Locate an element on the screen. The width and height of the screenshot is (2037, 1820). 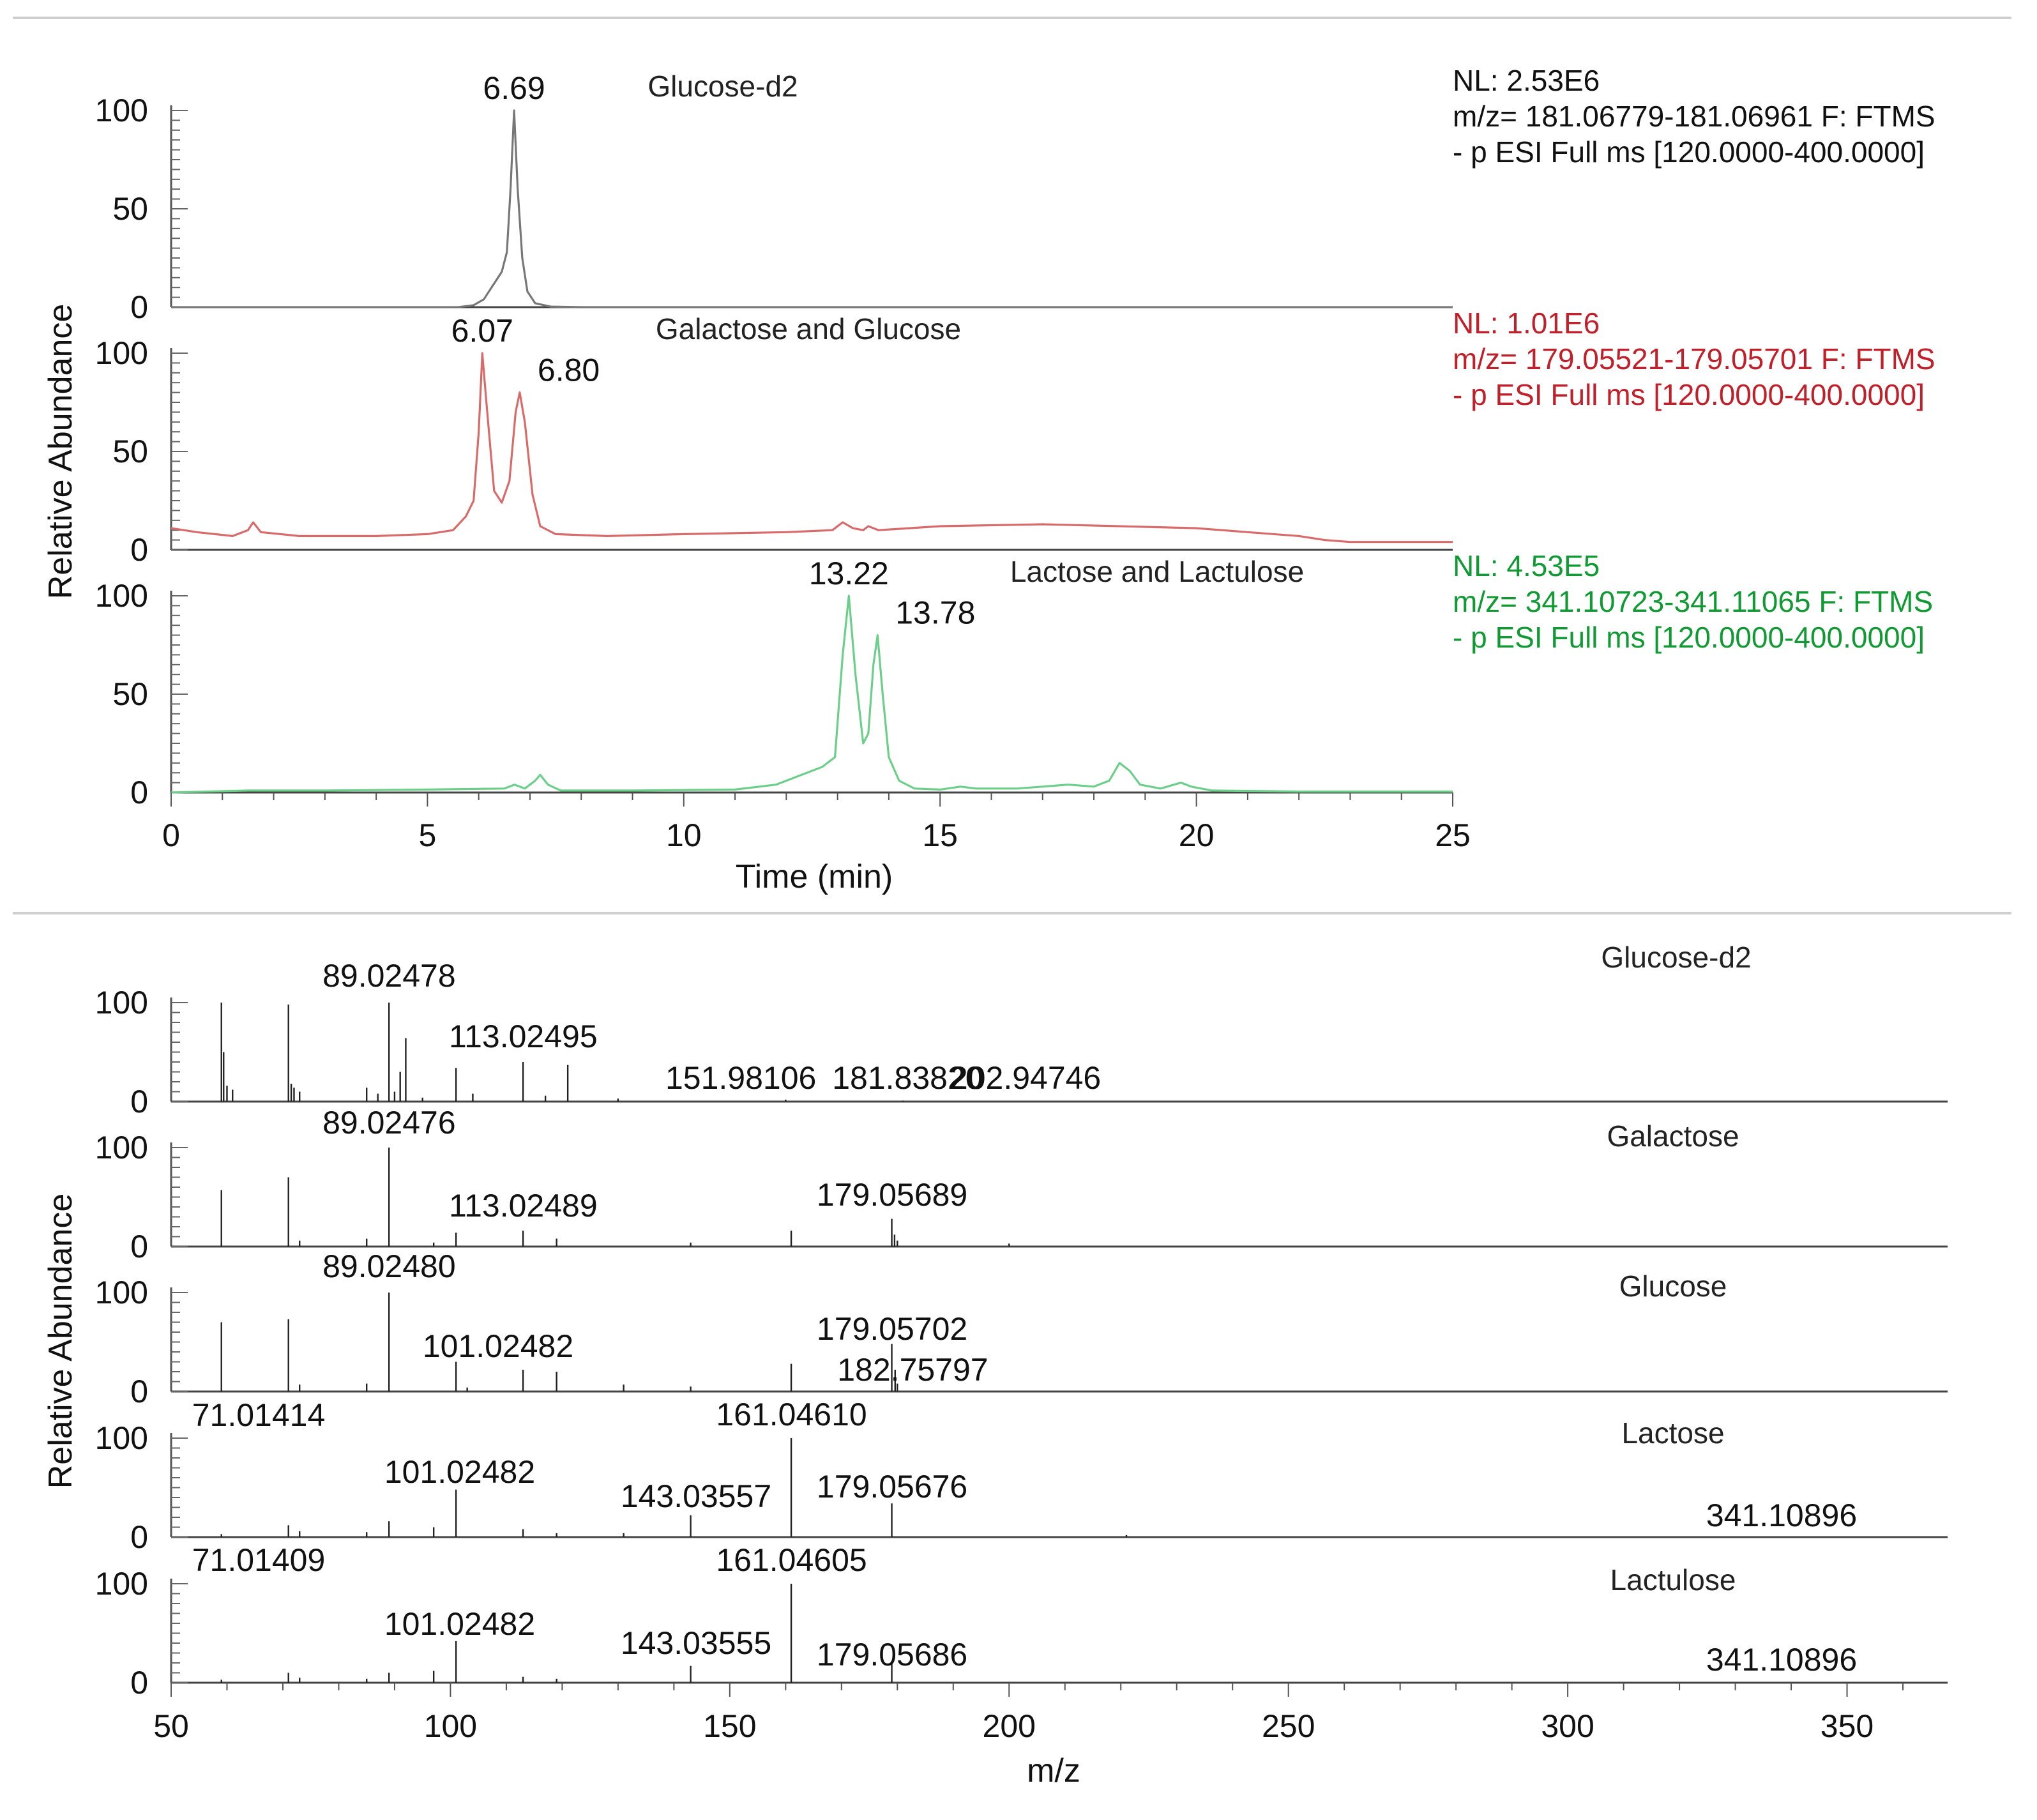
chrom-info-line: NL: 4.53E5 is located at coordinates (1526, 565).